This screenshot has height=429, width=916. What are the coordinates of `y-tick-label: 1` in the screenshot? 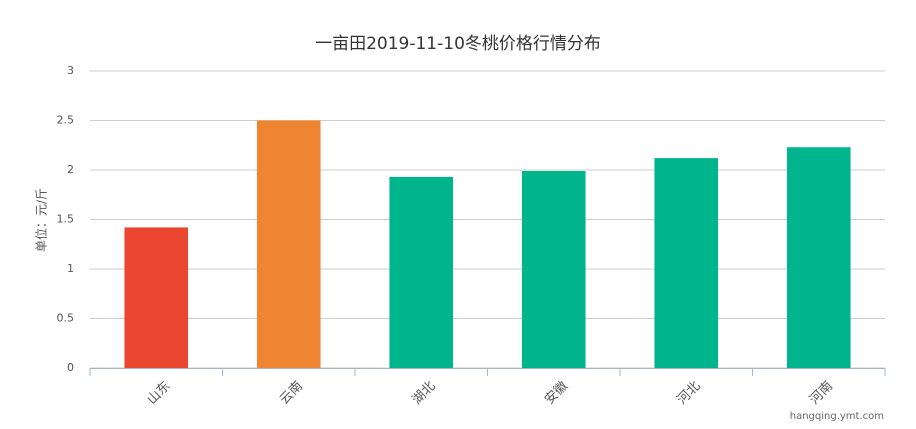 It's located at (70, 268).